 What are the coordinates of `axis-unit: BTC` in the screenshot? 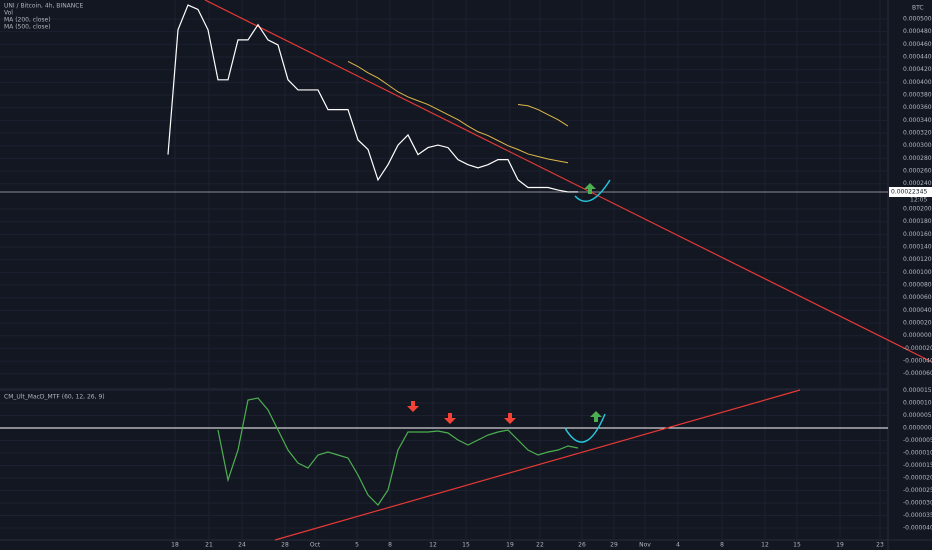 It's located at (918, 8).